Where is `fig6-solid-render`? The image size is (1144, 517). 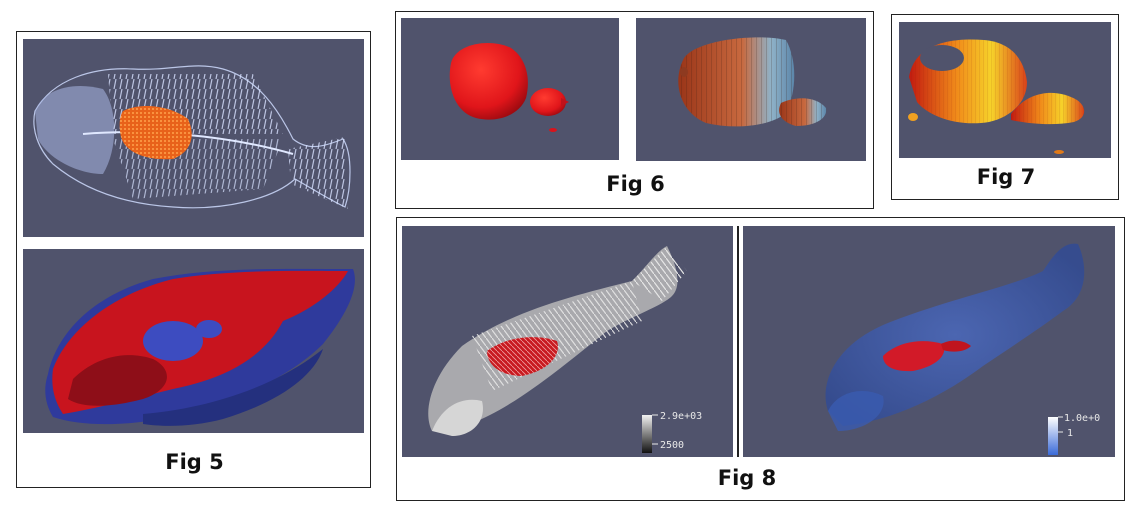 fig6-solid-render is located at coordinates (510, 89).